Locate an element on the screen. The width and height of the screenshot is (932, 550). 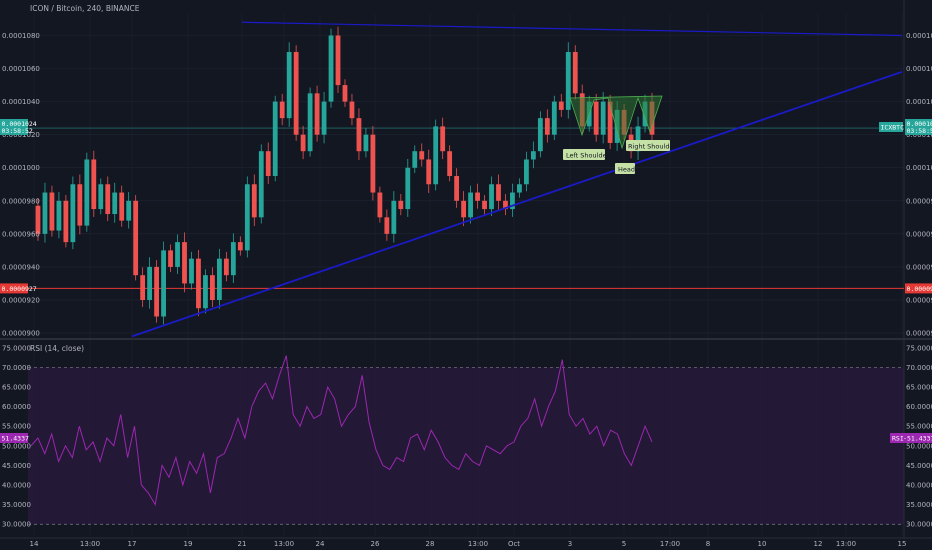
current-price-tag-right: 0.0001024 03:58:52 is located at coordinates (918, 127).